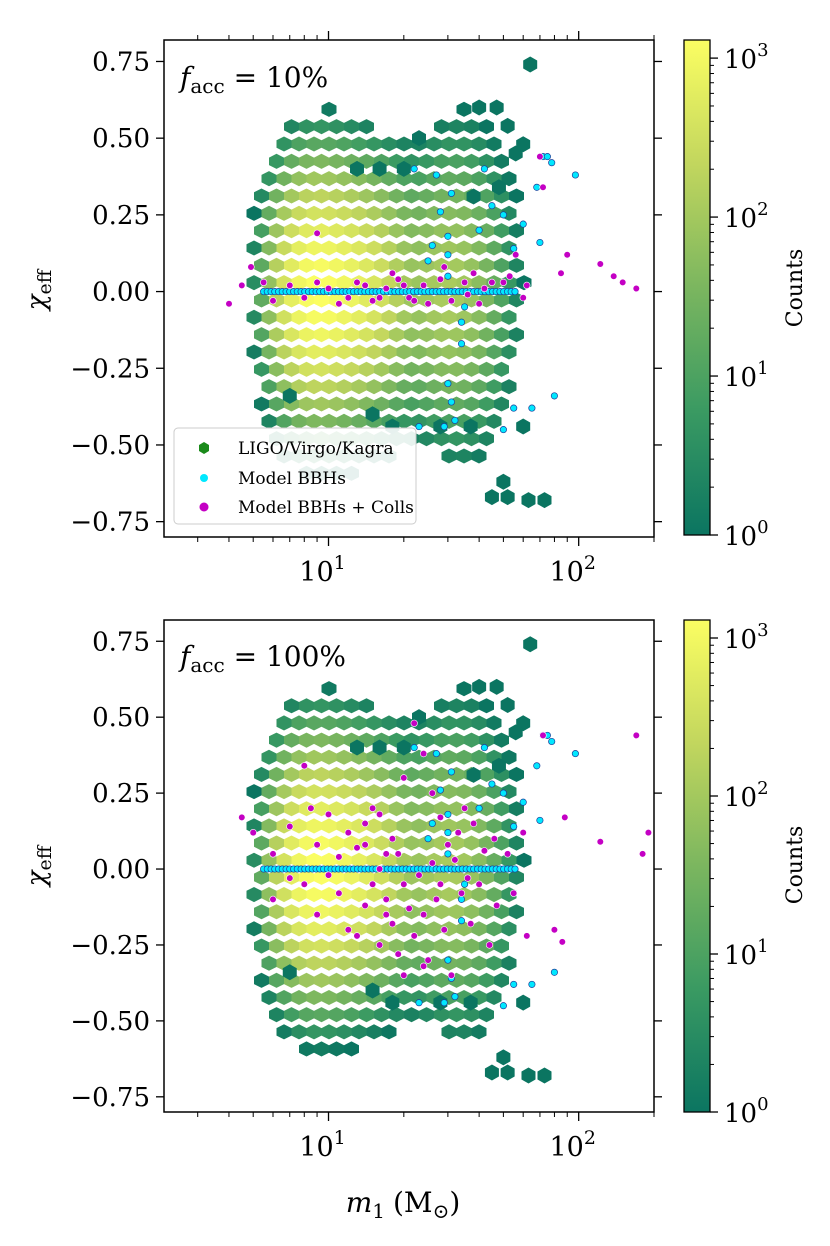 The height and width of the screenshot is (1246, 830). What do you see at coordinates (745, 295) in the screenshot?
I see `colorbar-top: 100 101 102 103 Counts` at bounding box center [745, 295].